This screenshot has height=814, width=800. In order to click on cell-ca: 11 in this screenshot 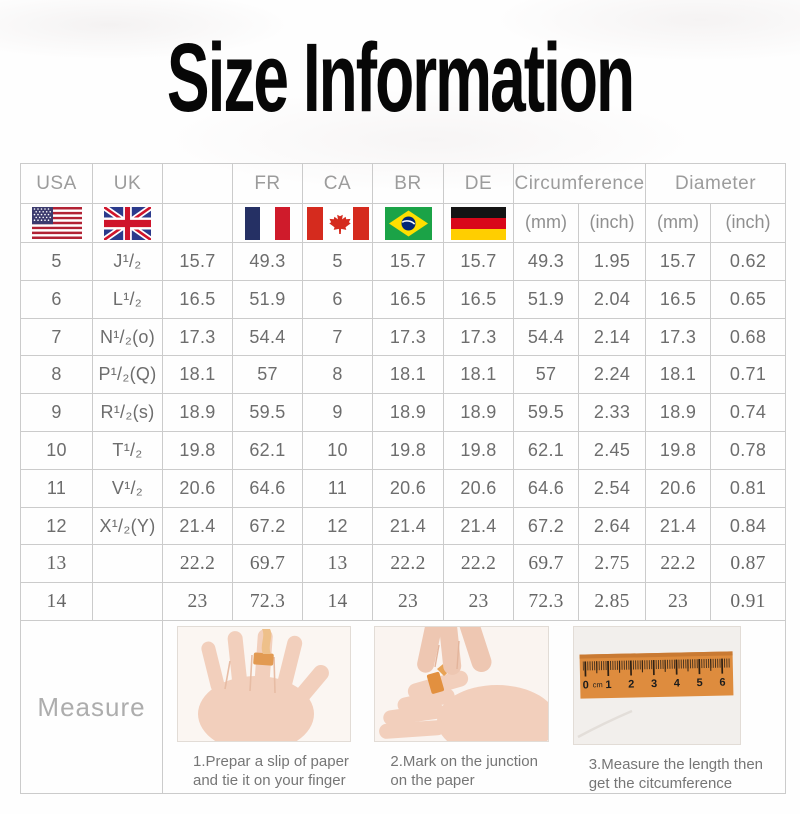, I will do `click(337, 488)`.